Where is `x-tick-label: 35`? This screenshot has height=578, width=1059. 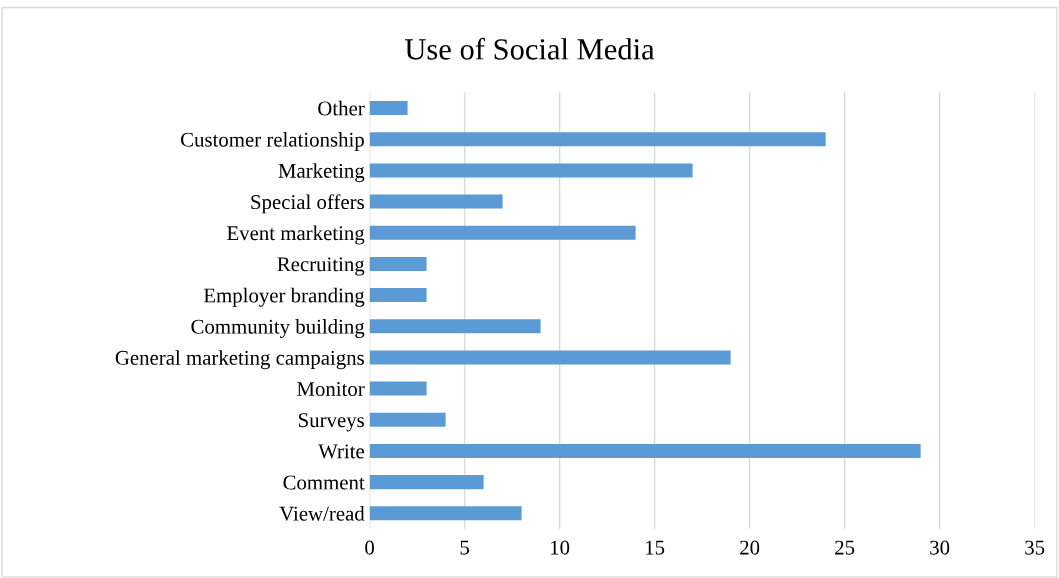
x-tick-label: 35 is located at coordinates (1035, 547).